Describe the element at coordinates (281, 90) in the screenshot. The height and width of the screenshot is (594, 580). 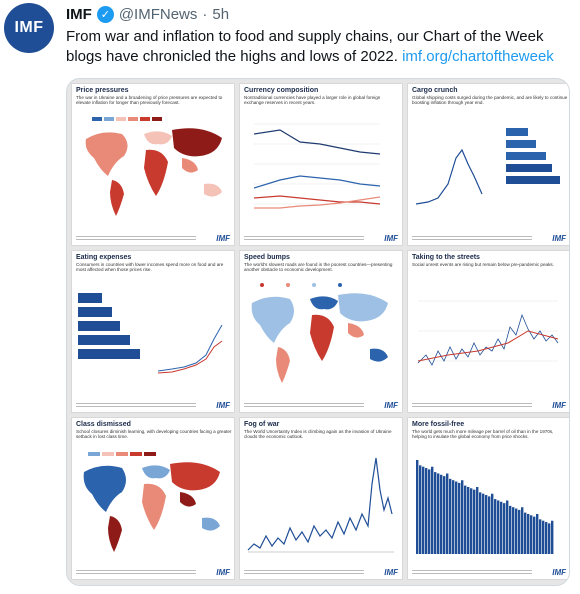
I see `chart-title: Currency composition` at that location.